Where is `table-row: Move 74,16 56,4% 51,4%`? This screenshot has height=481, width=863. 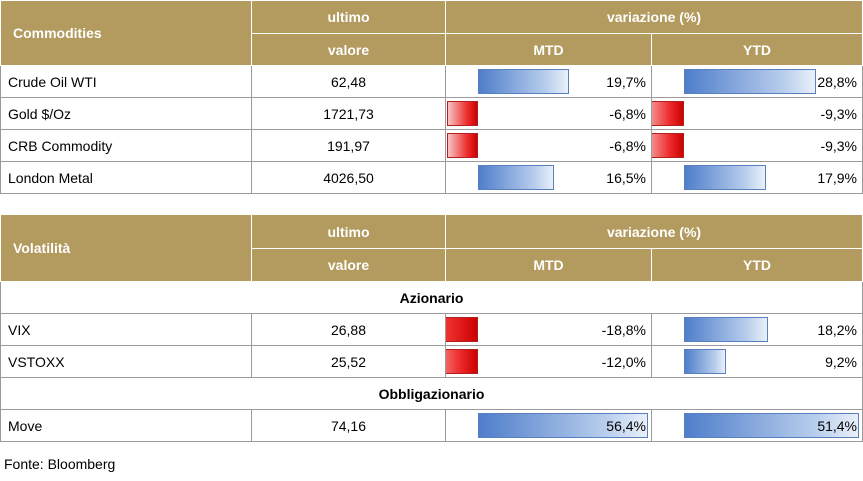 table-row: Move 74,16 56,4% 51,4% is located at coordinates (431, 425).